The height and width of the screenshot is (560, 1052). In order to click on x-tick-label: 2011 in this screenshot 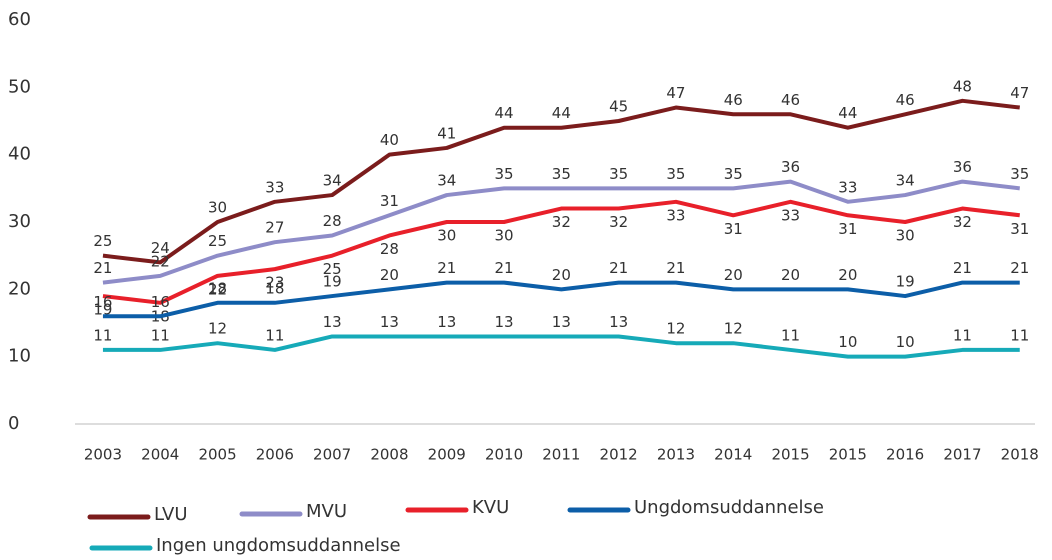, I will do `click(561, 455)`.